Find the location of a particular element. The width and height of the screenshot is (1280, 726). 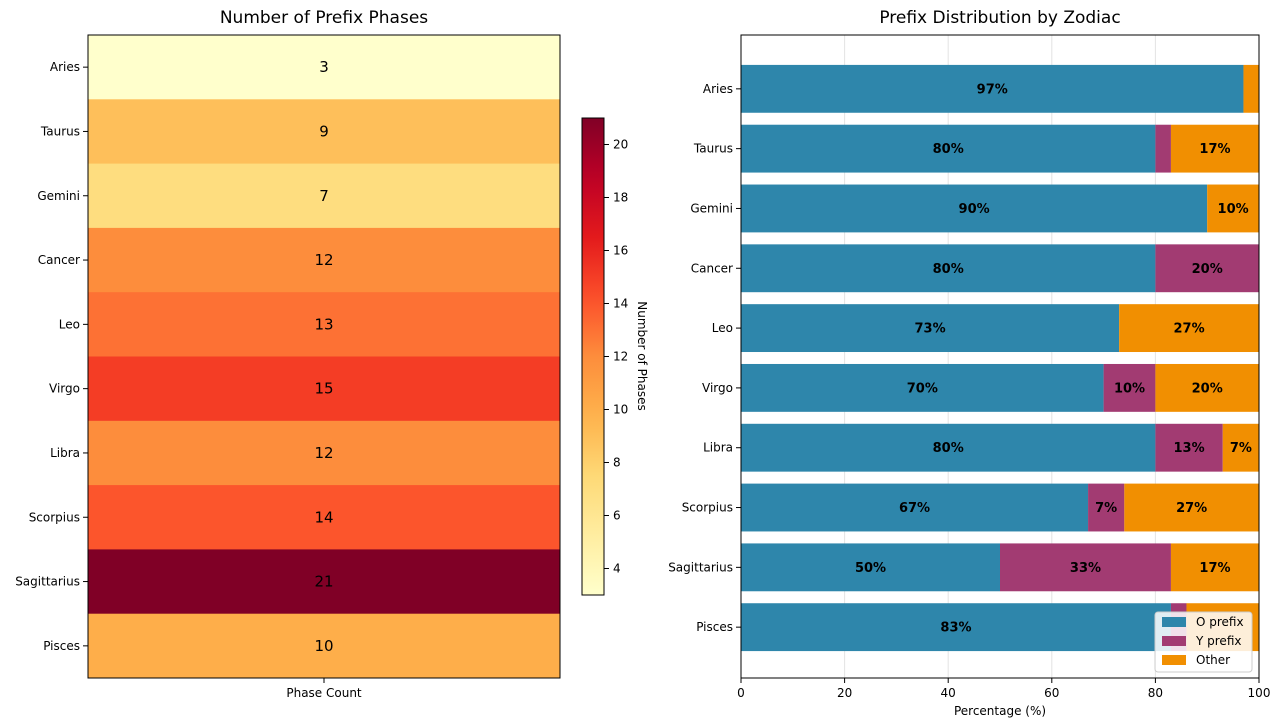

bar-data-label: 67% is located at coordinates (914, 508).